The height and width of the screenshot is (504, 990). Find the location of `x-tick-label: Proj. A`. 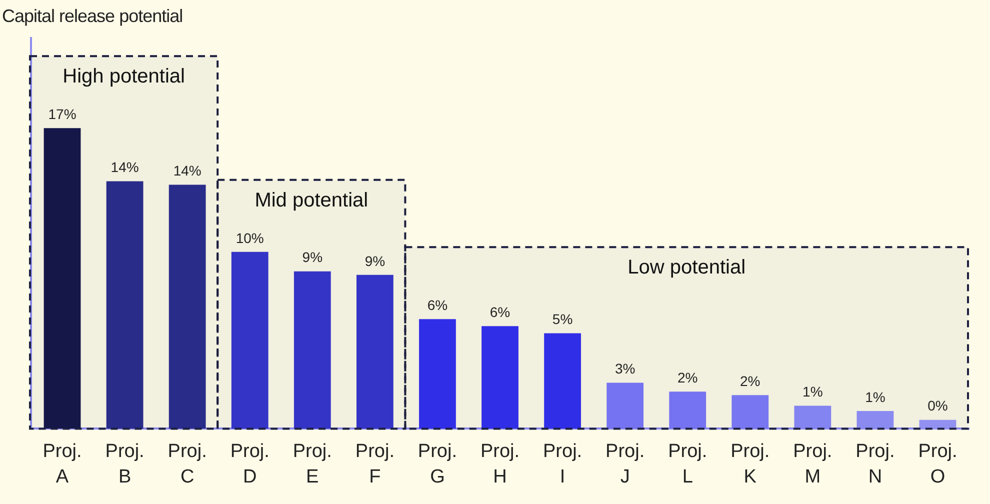

x-tick-label: Proj. A is located at coordinates (62, 464).